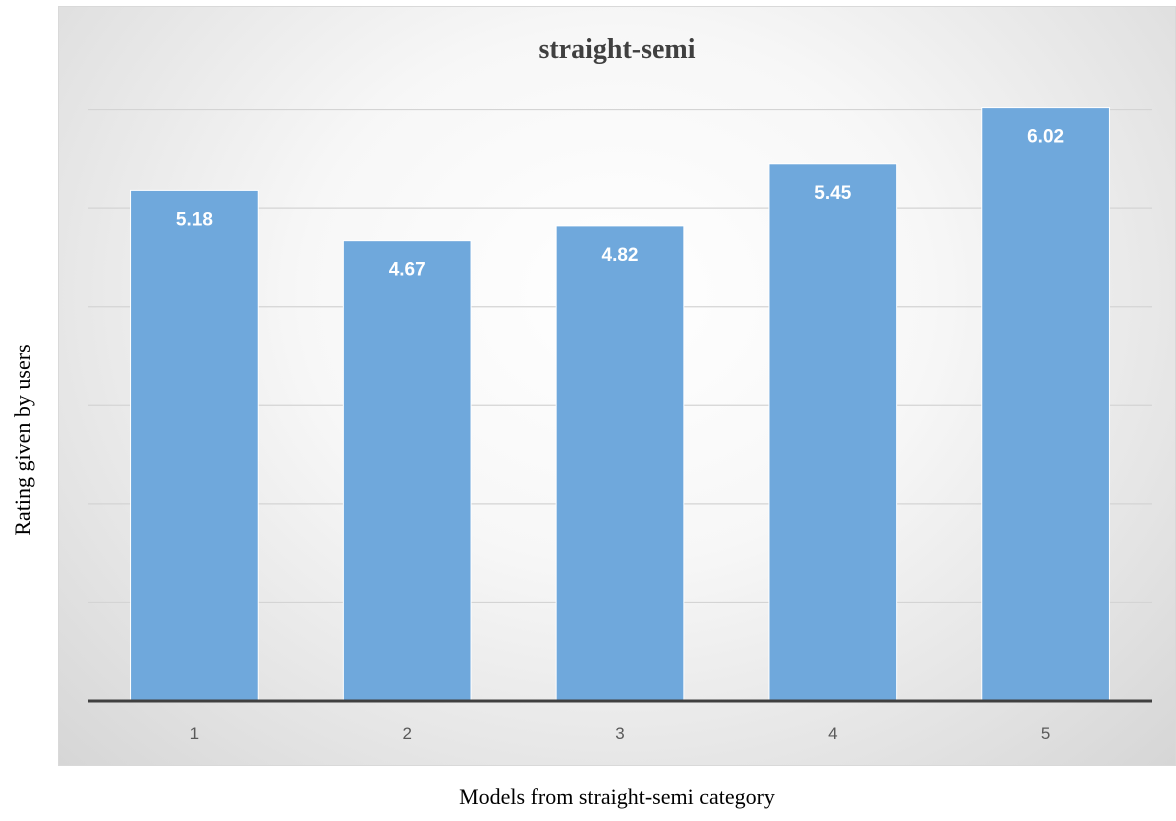 The height and width of the screenshot is (821, 1176). I want to click on data-label-5: 6.02, so click(1045, 137).